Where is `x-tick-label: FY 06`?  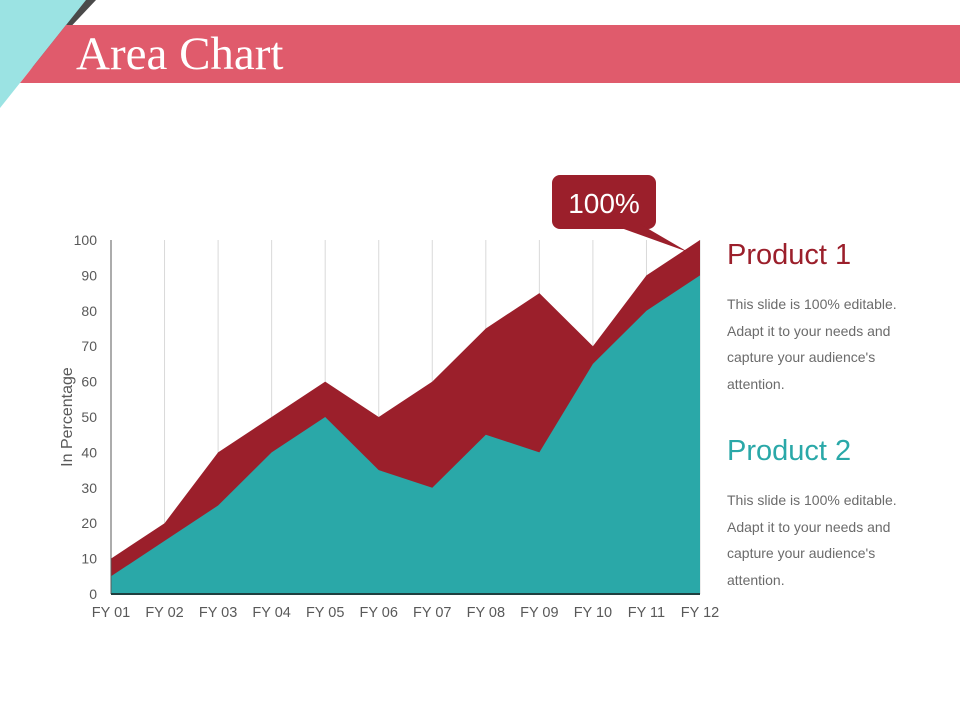
x-tick-label: FY 06 is located at coordinates (379, 613).